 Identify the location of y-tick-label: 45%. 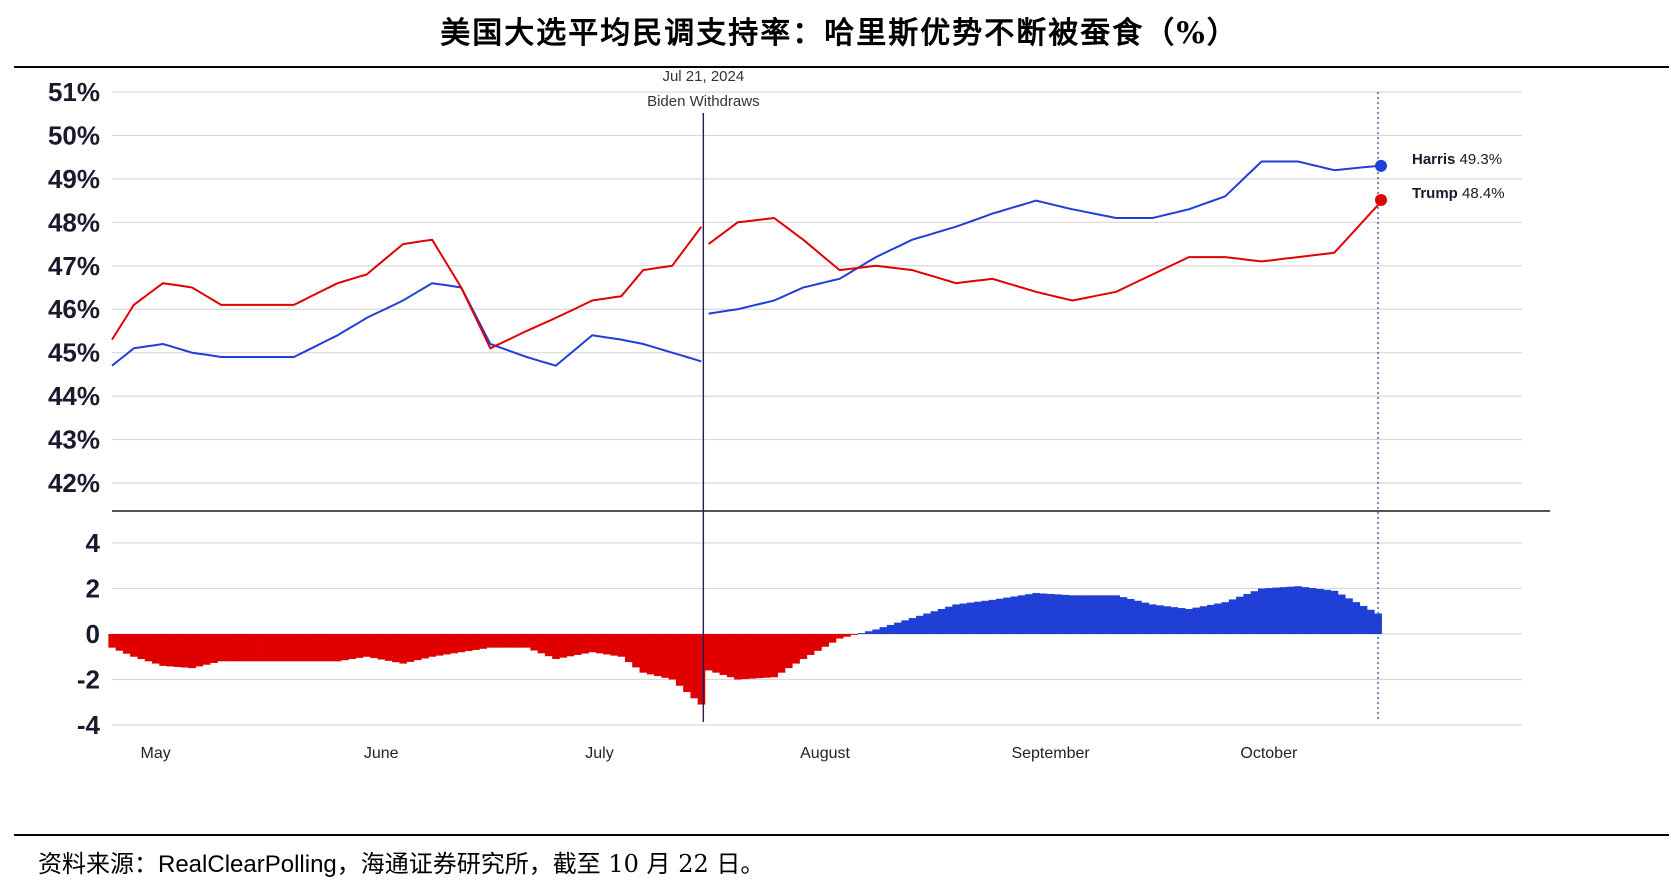
(74, 353).